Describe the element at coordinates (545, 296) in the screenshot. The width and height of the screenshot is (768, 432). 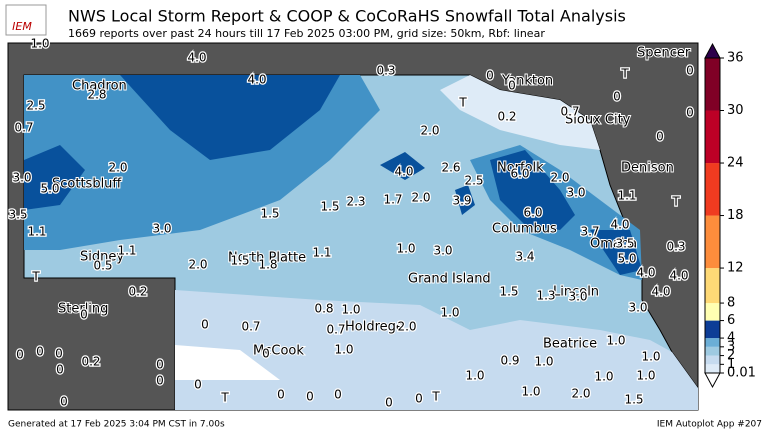
I see `station-value: 1.3` at that location.